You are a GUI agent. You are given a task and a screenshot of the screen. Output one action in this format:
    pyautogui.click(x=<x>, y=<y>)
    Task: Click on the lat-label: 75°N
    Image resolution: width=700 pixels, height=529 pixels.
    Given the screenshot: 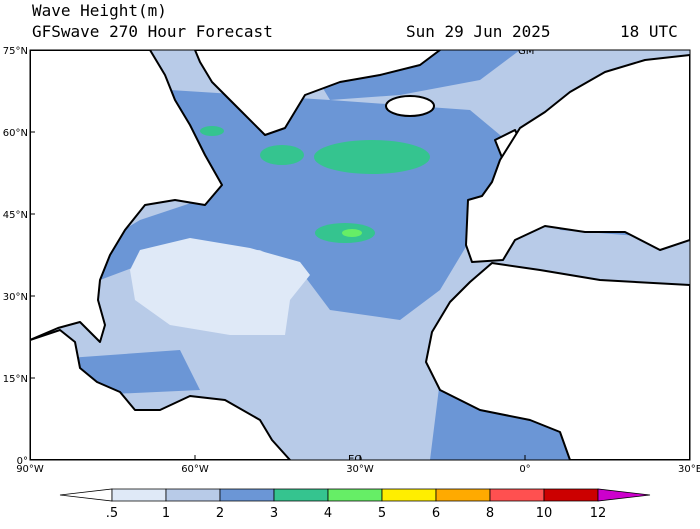 What is the action you would take?
    pyautogui.click(x=15, y=51)
    